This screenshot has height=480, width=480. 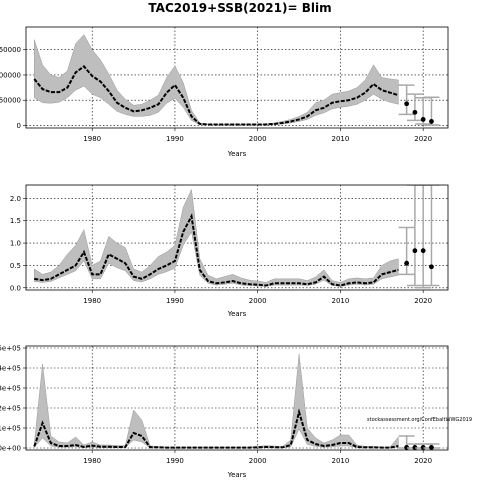 What do you see at coordinates (10, 349) in the screenshot?
I see `y-tick-label: 5e+05` at bounding box center [10, 349].